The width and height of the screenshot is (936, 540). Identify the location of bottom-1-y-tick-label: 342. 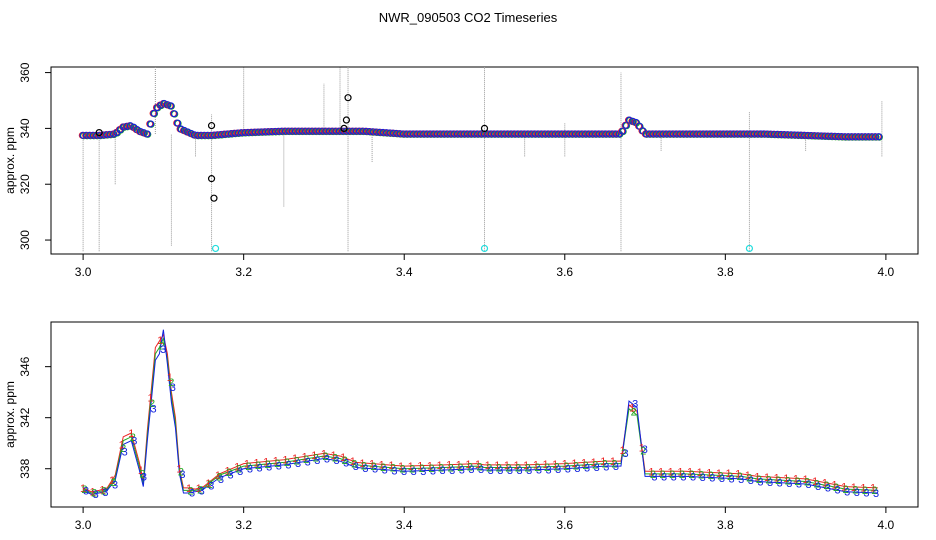
(25, 417).